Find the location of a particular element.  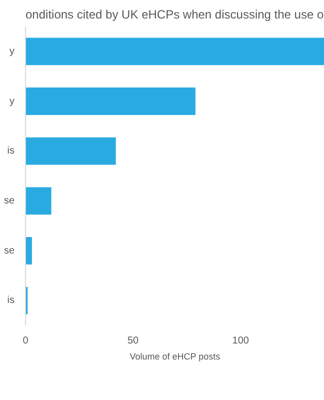

x-tick-label: 0 is located at coordinates (25, 341).